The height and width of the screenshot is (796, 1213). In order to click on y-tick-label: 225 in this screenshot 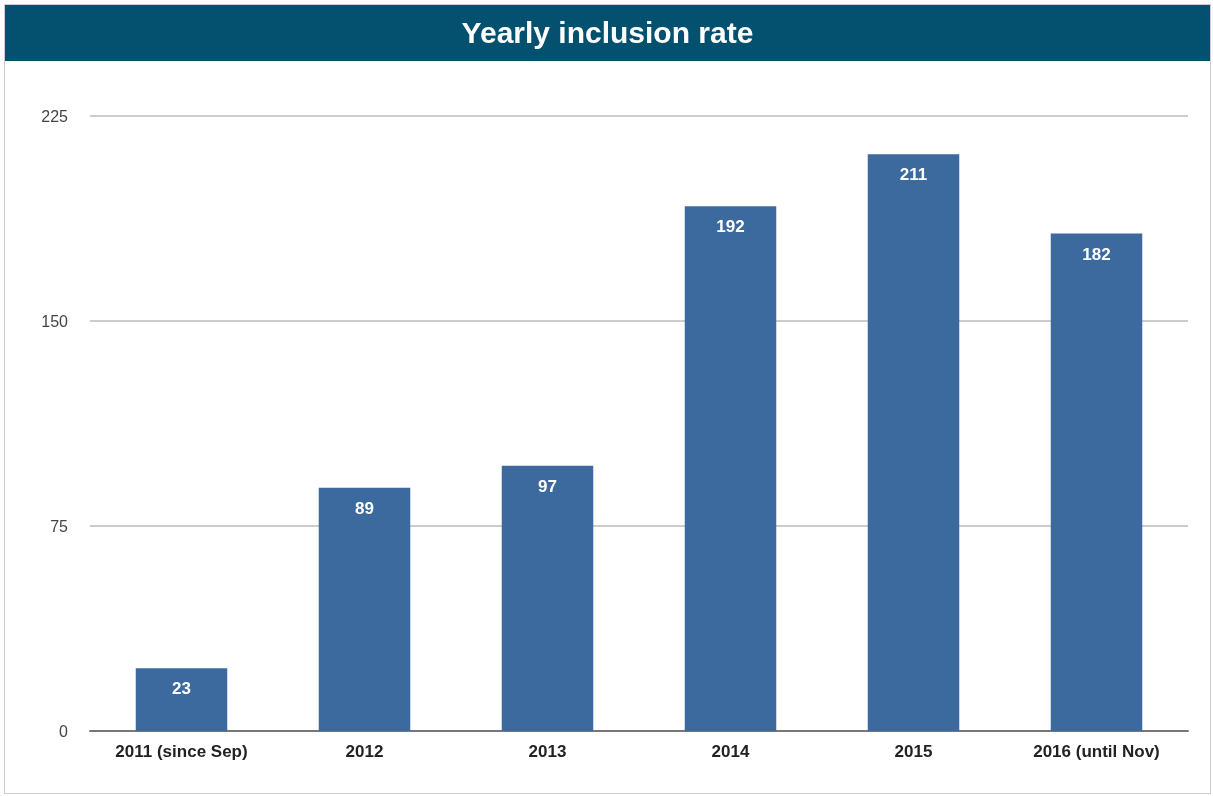, I will do `click(55, 116)`.